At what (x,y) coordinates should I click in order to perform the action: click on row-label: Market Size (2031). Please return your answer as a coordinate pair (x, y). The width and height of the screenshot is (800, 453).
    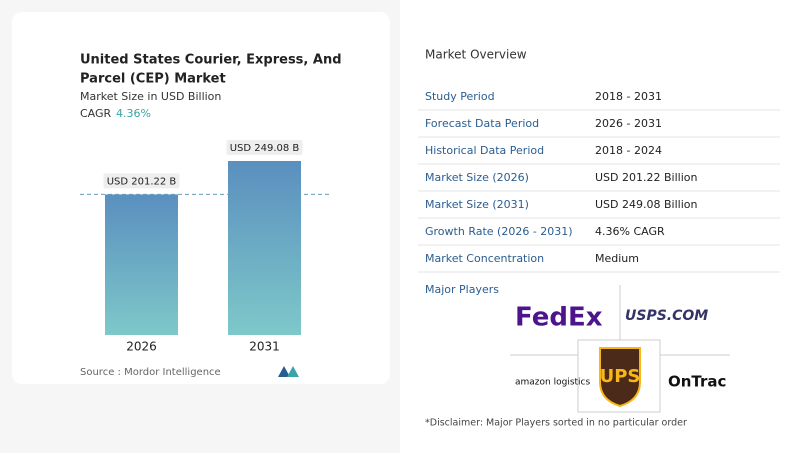
    Looking at the image, I should click on (477, 204).